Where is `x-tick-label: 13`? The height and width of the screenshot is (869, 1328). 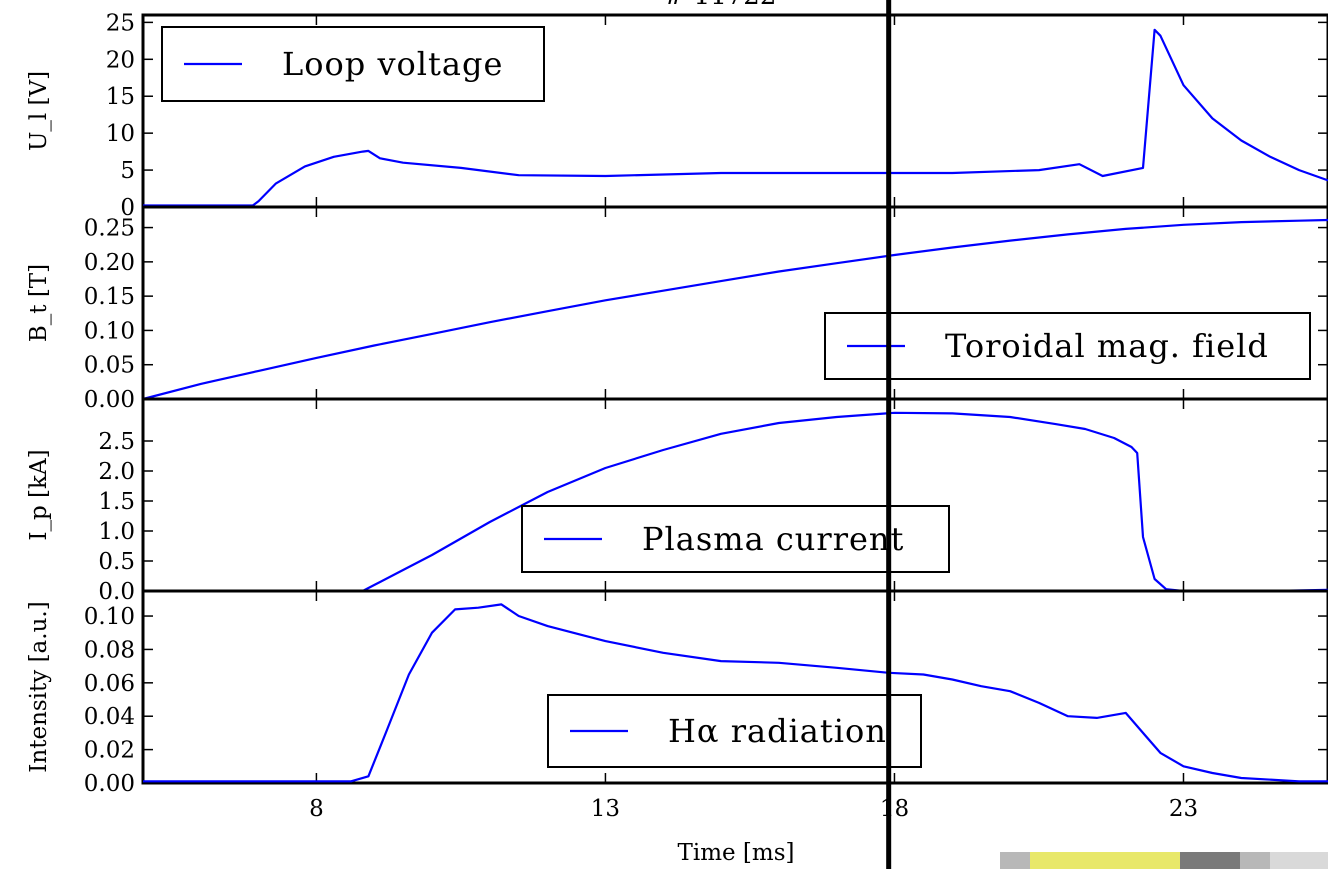 x-tick-label: 13 is located at coordinates (605, 809).